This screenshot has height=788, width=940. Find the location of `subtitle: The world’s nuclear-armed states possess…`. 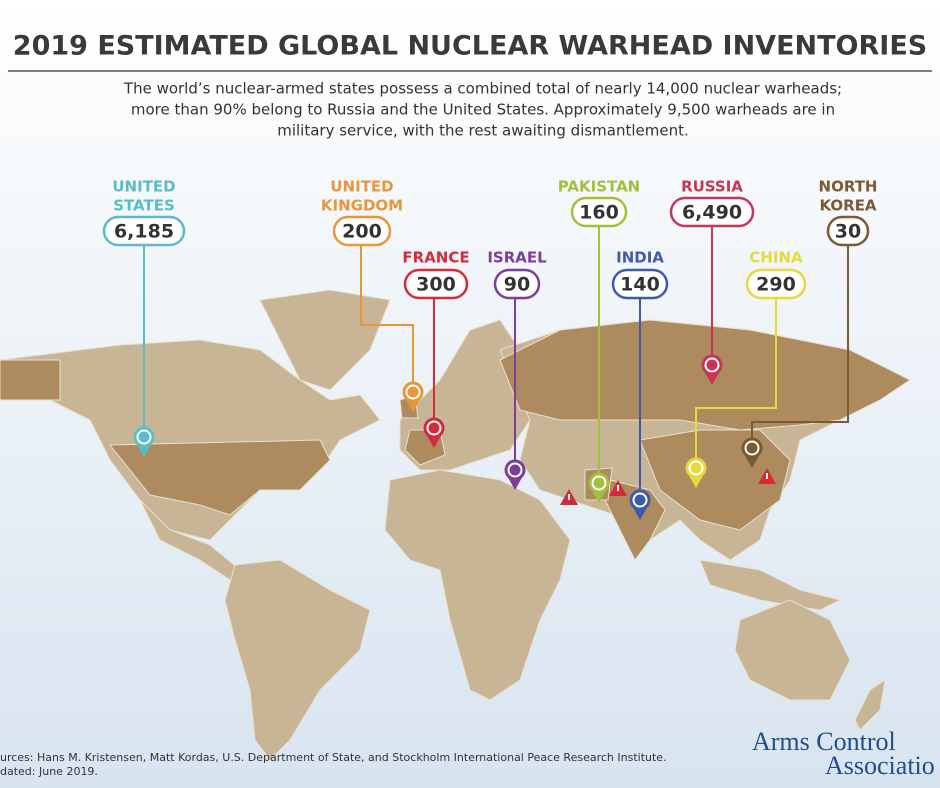

subtitle: The world’s nuclear-armed states possess… is located at coordinates (482, 110).